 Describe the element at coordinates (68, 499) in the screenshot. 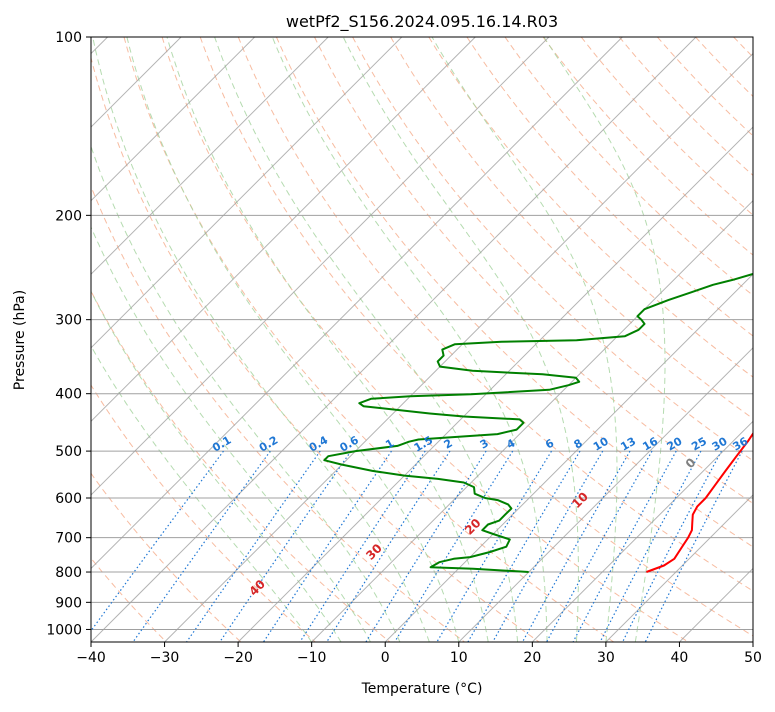

I see `y-tick-label: 600` at that location.